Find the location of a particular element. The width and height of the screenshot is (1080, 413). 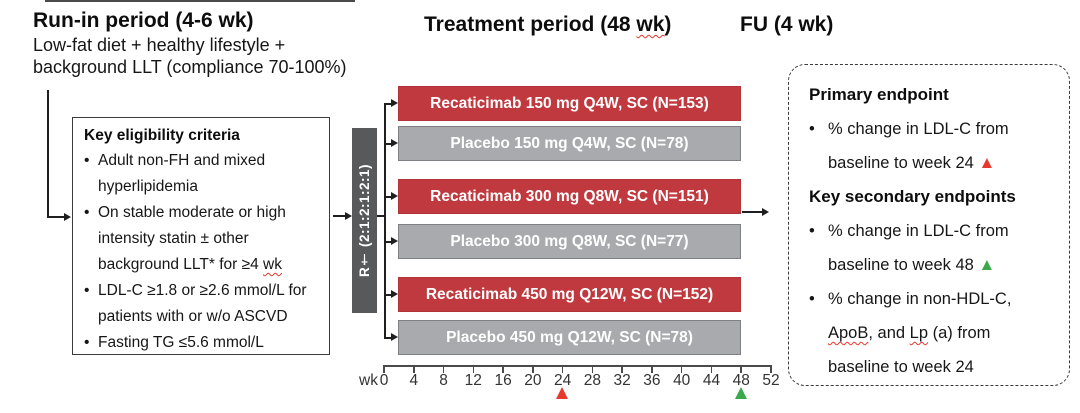

arm-label: Placebo 150 mg Q4W, SC (N=78) is located at coordinates (569, 143).